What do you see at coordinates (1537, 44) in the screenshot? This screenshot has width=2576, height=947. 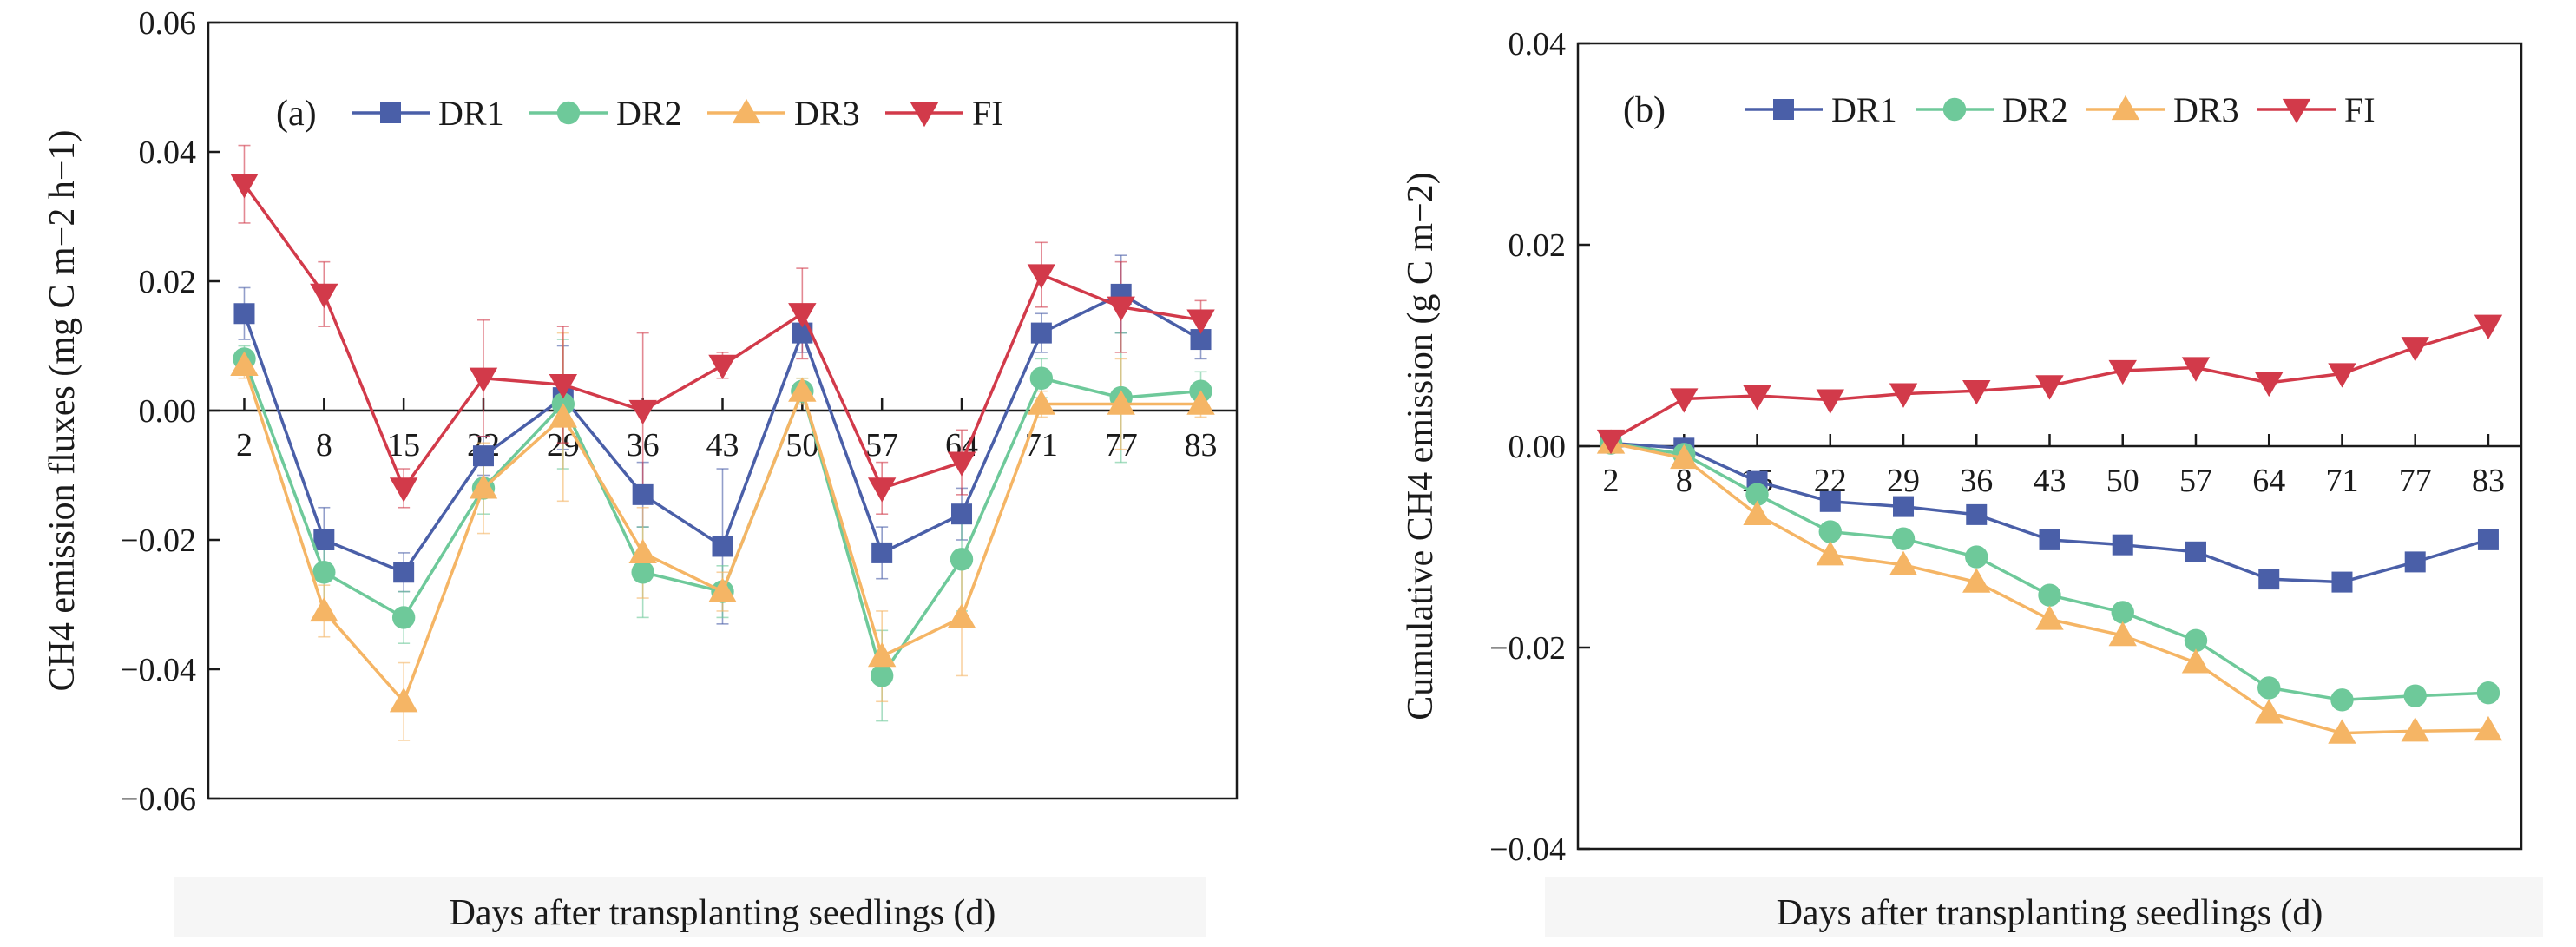 I see `y-tick-label: 0.04` at bounding box center [1537, 44].